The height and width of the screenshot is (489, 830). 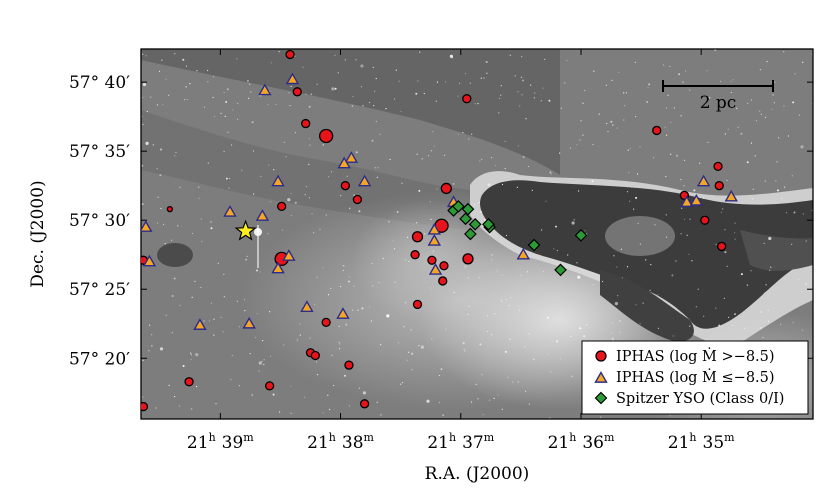 What do you see at coordinates (245, 230) in the screenshot?
I see `star-marker` at bounding box center [245, 230].